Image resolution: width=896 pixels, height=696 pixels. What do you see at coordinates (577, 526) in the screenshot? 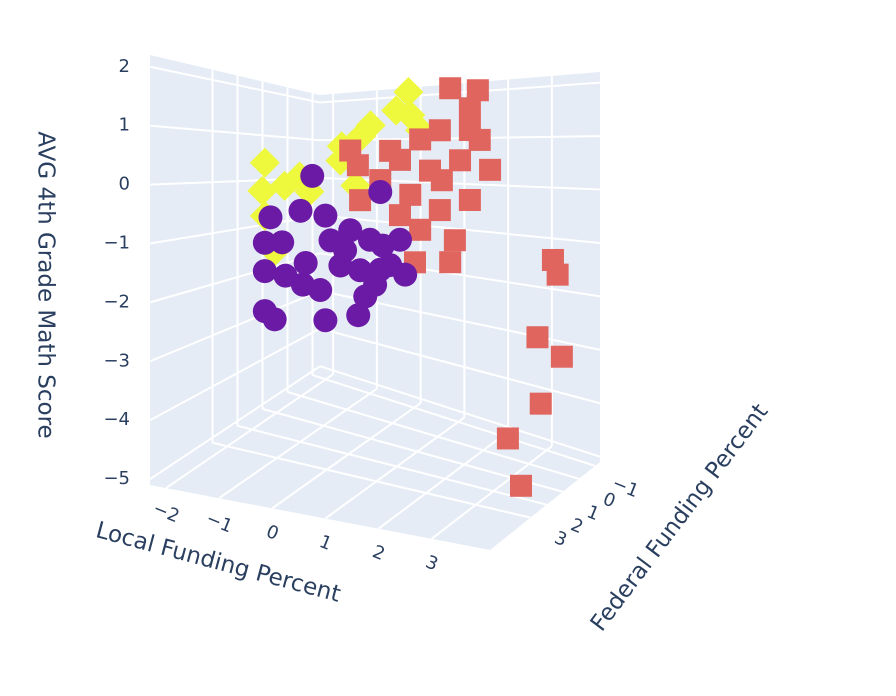
I see `y-tick-label: 2` at bounding box center [577, 526].